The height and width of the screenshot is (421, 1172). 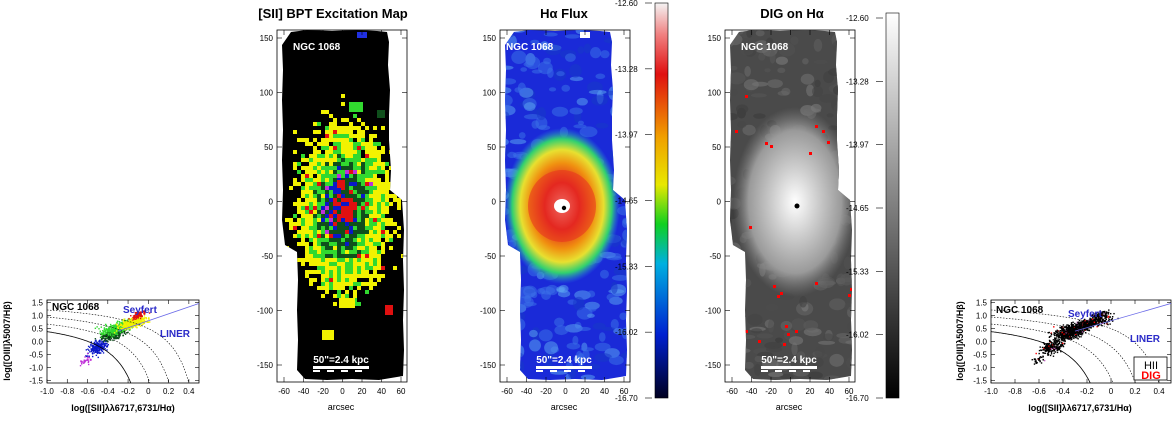 What do you see at coordinates (36, 380) in the screenshot?
I see `bpt-y-tick-label: -1.5` at bounding box center [36, 380].